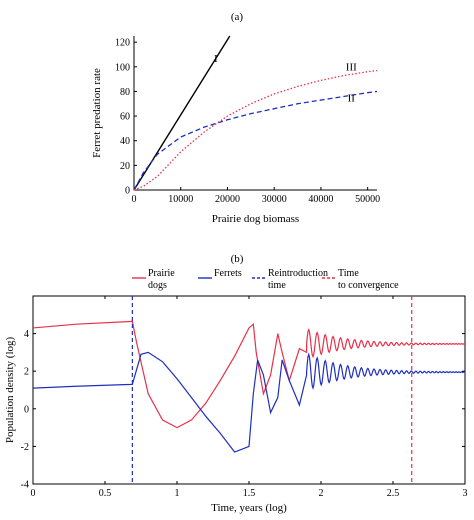  I want to click on panel-b-legend-label: Time, so click(348, 273).